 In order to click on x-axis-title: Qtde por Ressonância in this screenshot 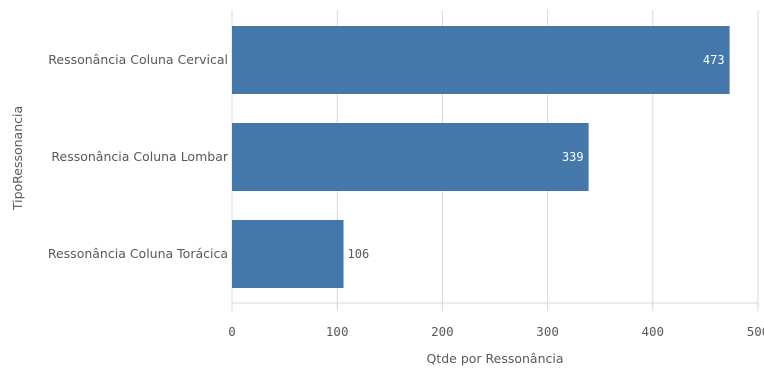, I will do `click(494, 358)`.